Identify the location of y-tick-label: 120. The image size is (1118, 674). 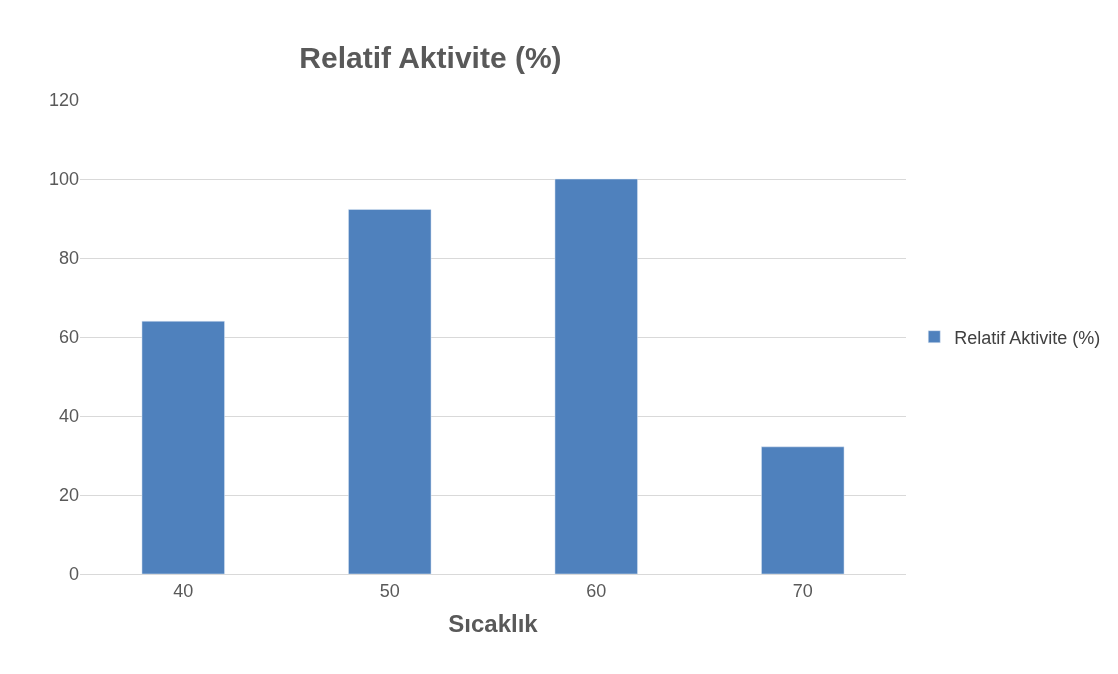
(63, 100).